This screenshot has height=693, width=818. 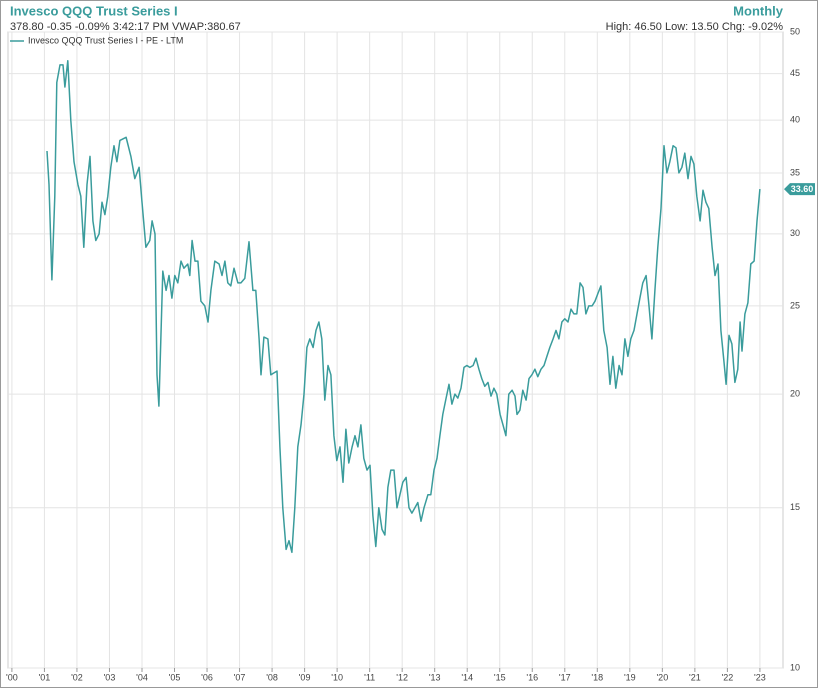 I want to click on x-tick-label: '21, so click(x=695, y=677).